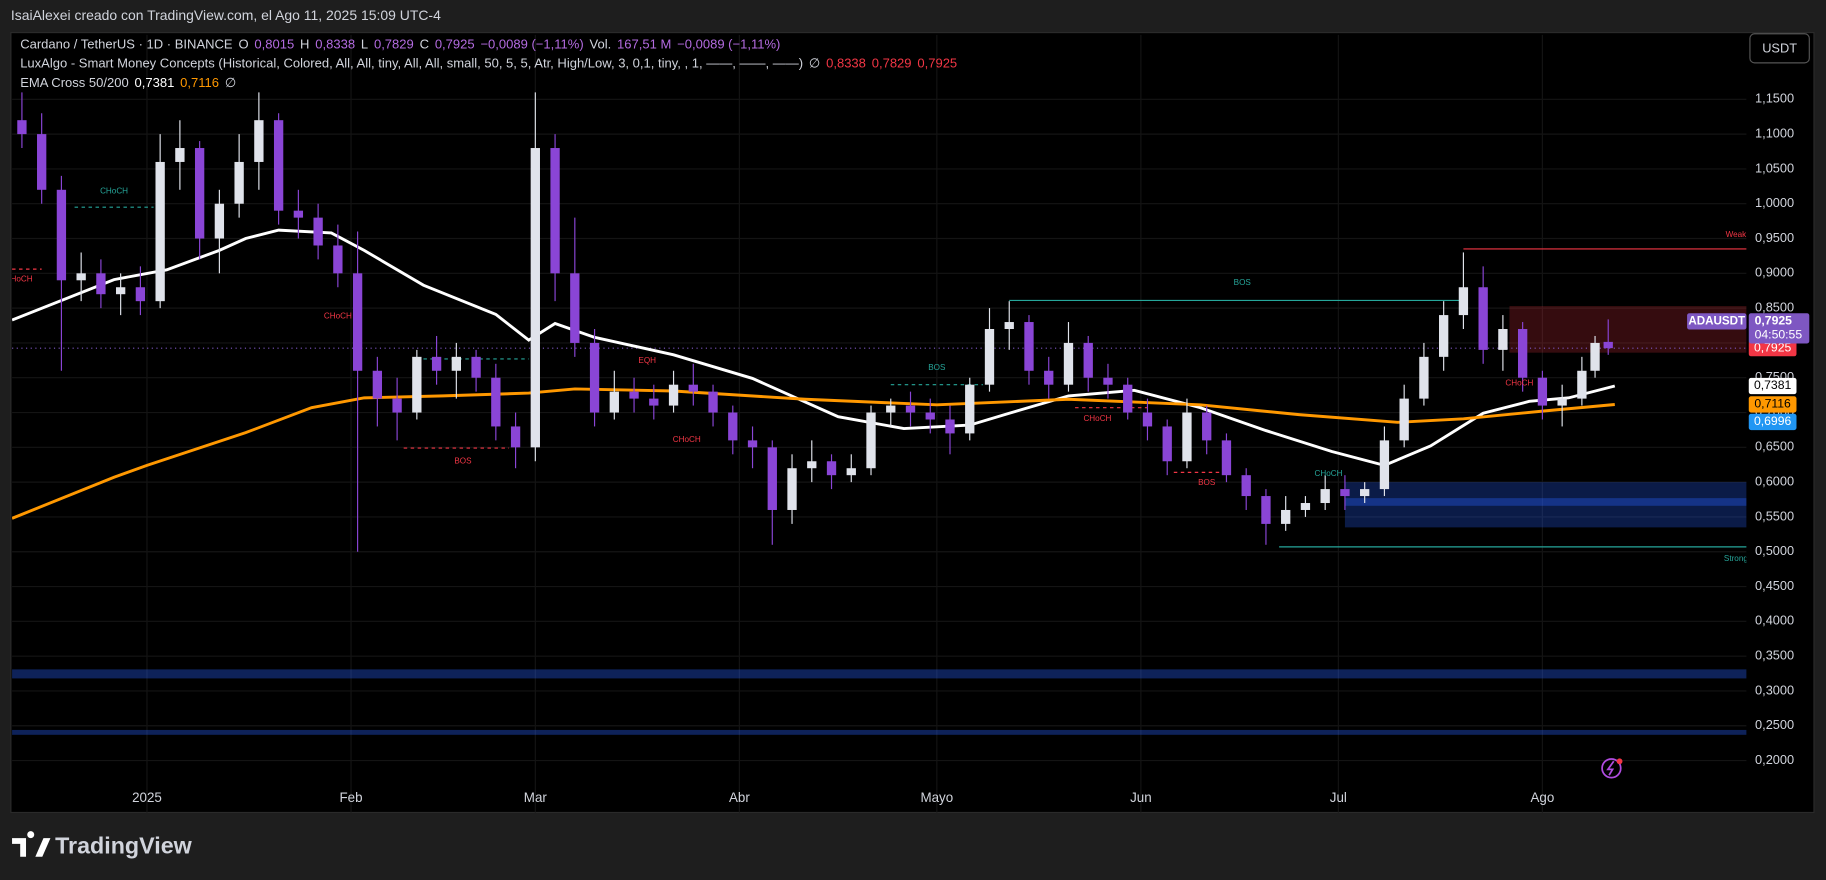 This screenshot has width=1826, height=880. What do you see at coordinates (230, 82) in the screenshot?
I see `legend-item: ∅` at bounding box center [230, 82].